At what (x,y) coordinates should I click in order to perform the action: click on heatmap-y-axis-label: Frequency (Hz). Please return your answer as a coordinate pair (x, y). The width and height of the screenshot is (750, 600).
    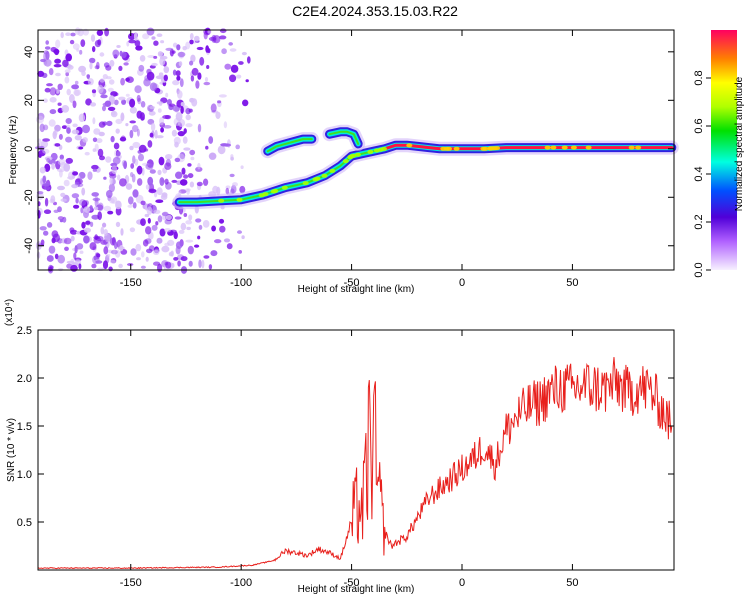
    Looking at the image, I should click on (13, 150).